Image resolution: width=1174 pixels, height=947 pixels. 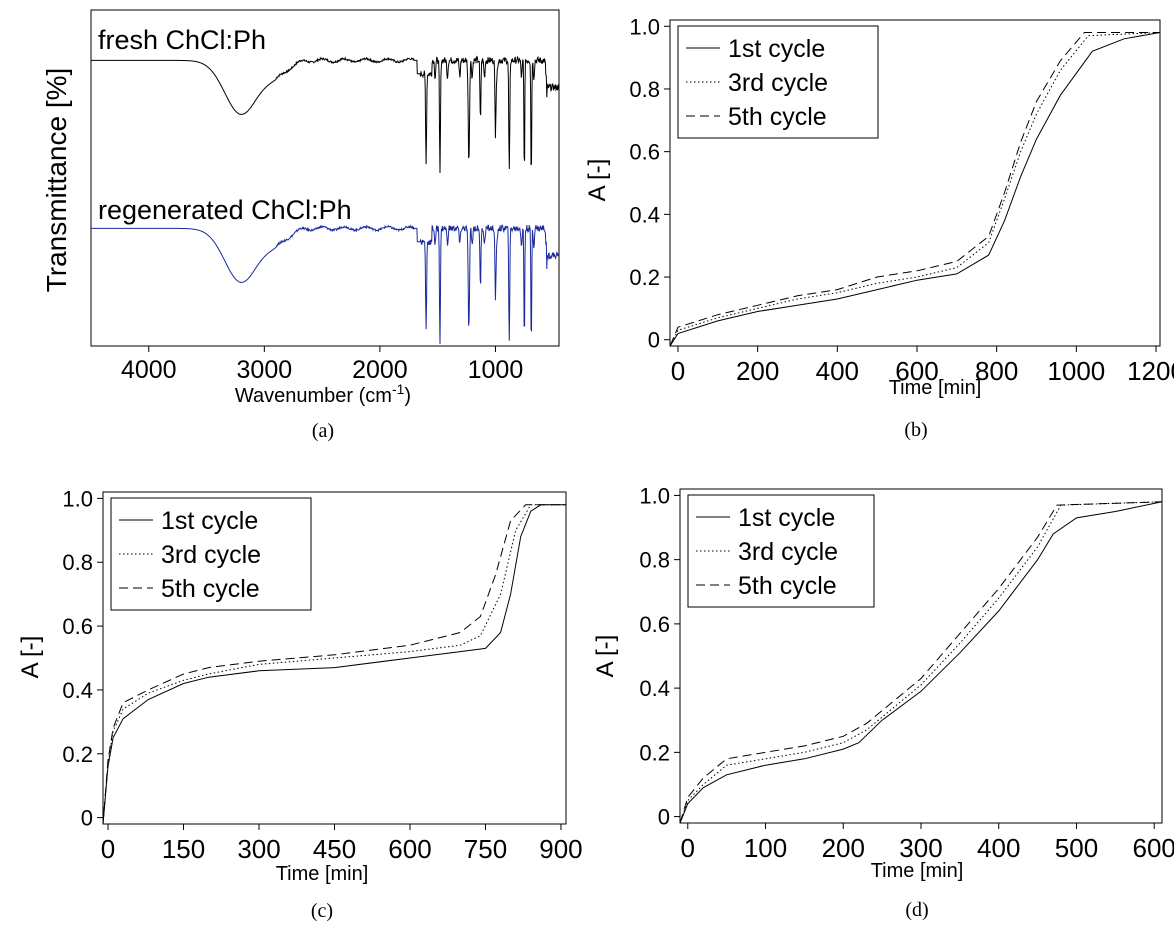 What do you see at coordinates (323, 431) in the screenshot?
I see `panel-label-a: (a)` at bounding box center [323, 431].